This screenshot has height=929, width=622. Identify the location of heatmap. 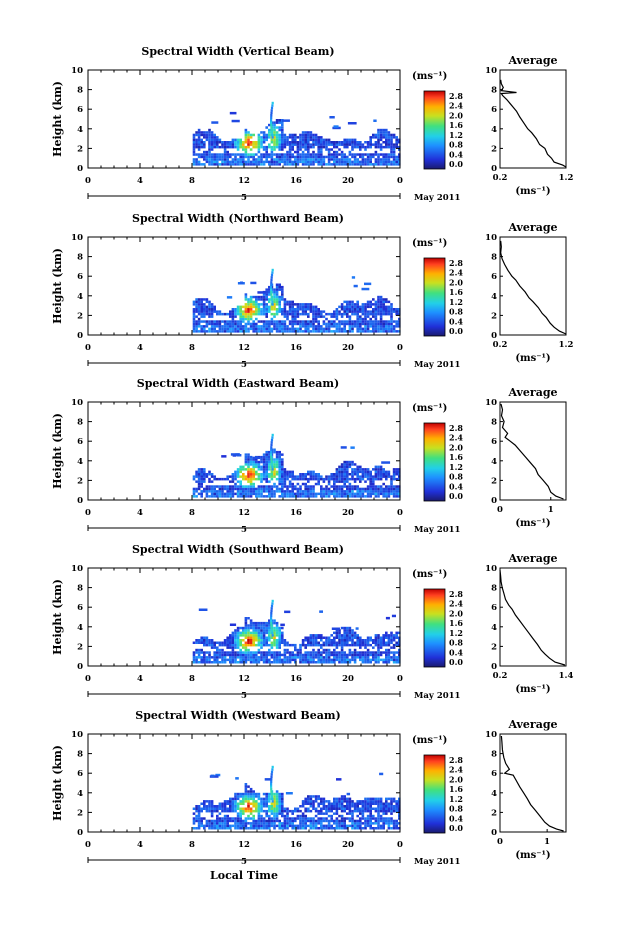
(296, 133).